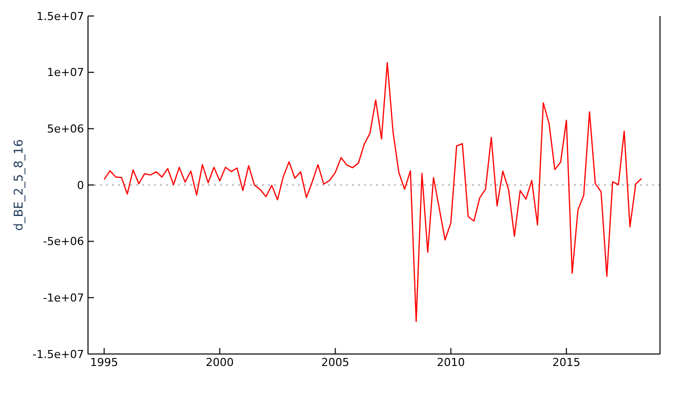  What do you see at coordinates (104, 362) in the screenshot?
I see `x-tick-label: 1995` at bounding box center [104, 362].